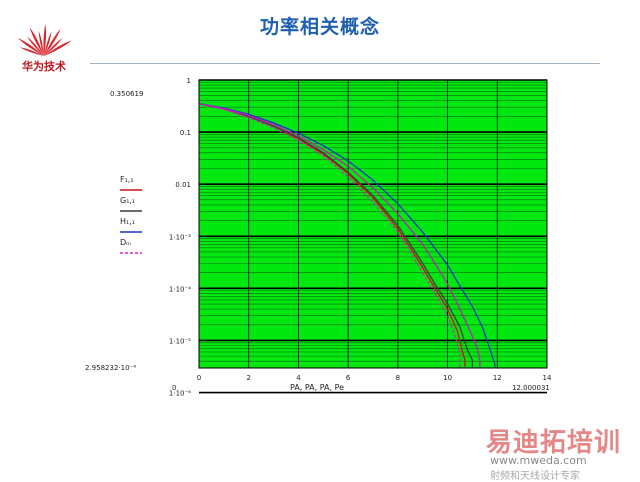  What do you see at coordinates (319, 27) in the screenshot?
I see `page-title: 功率相关概念` at bounding box center [319, 27].